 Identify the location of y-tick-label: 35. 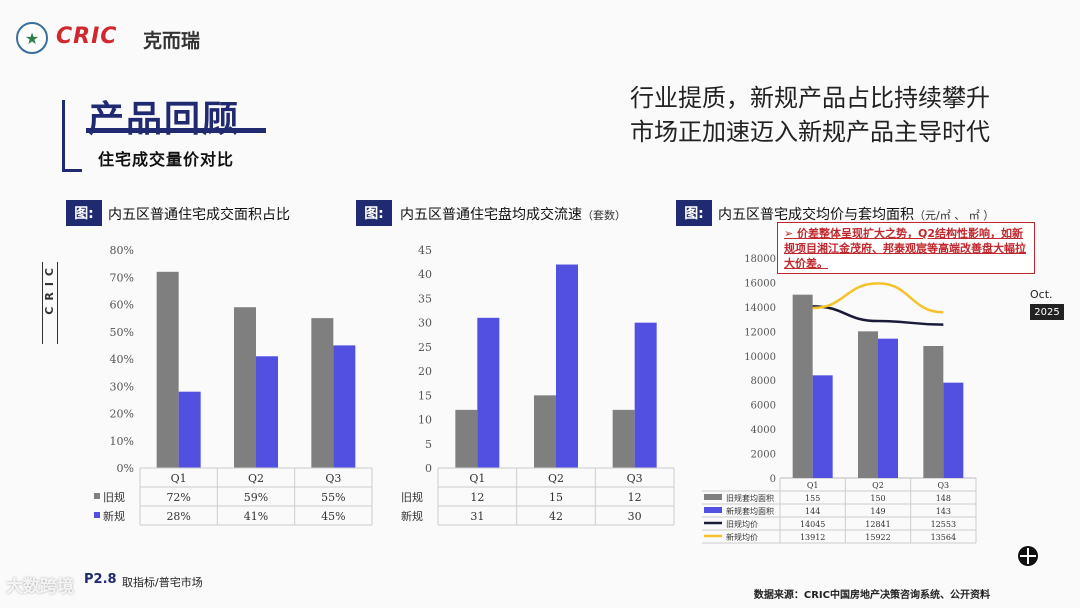
(425, 298).